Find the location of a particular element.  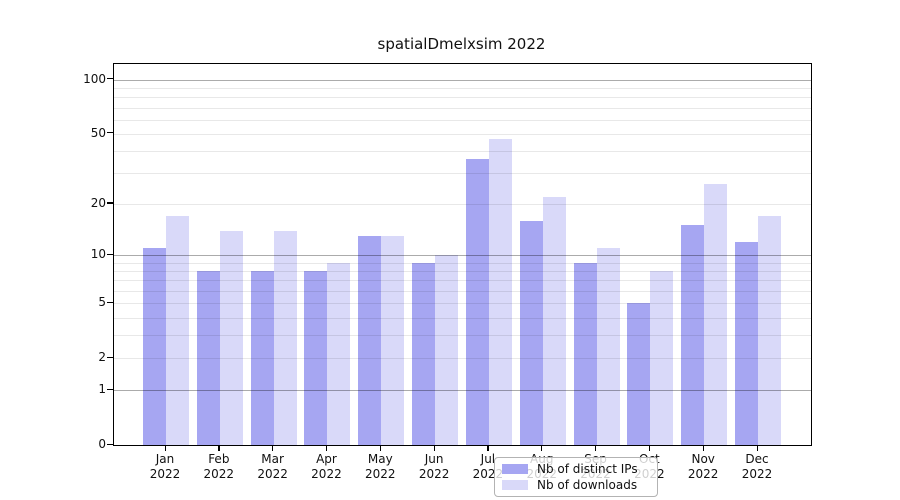

month-label: Nov is located at coordinates (703, 459).